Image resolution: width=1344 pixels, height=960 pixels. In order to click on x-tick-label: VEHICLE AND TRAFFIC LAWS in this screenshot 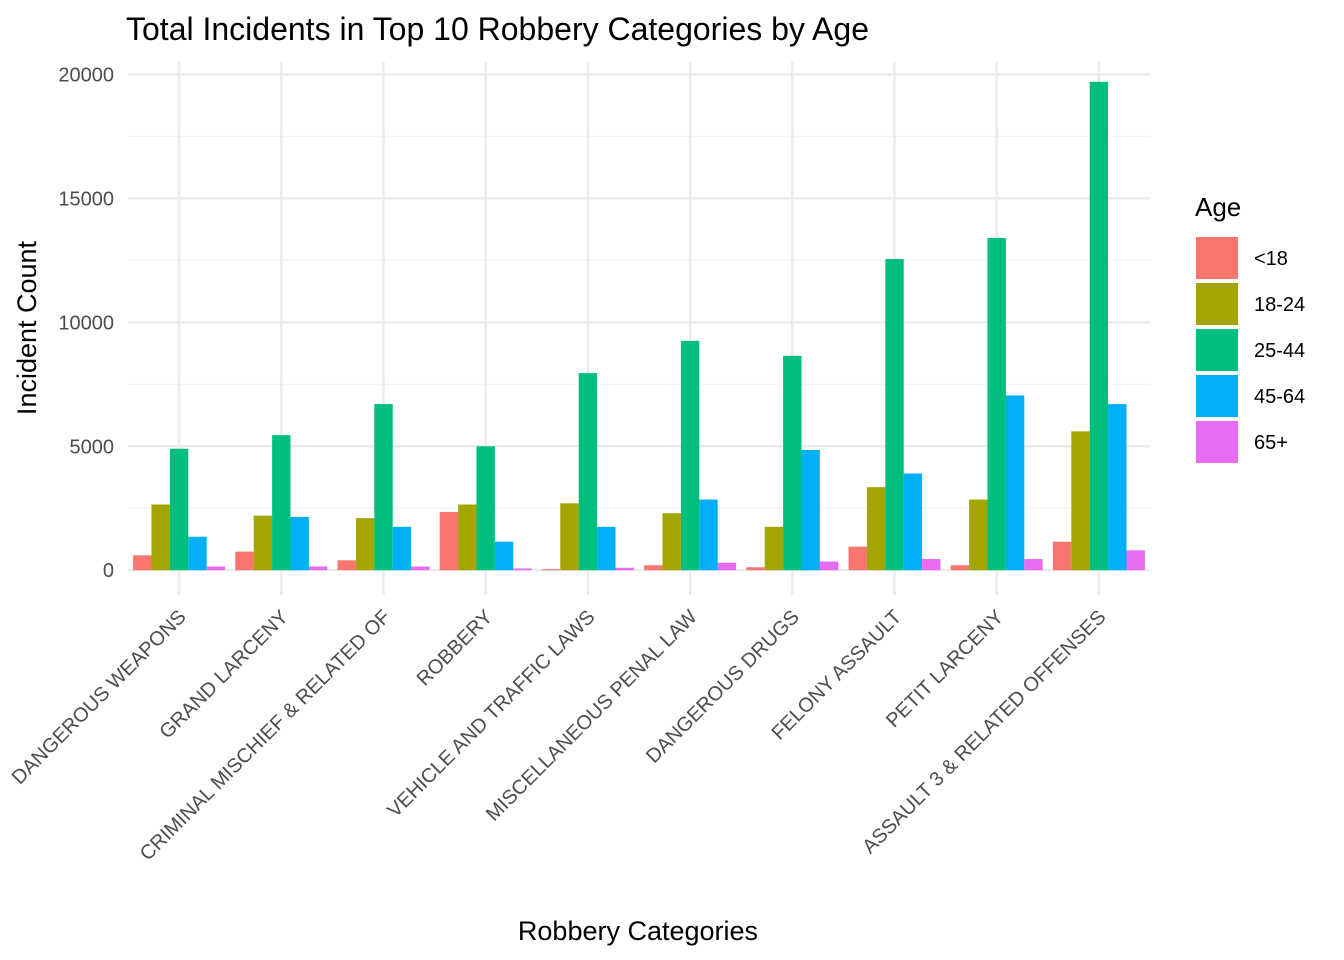, I will do `click(491, 714)`.